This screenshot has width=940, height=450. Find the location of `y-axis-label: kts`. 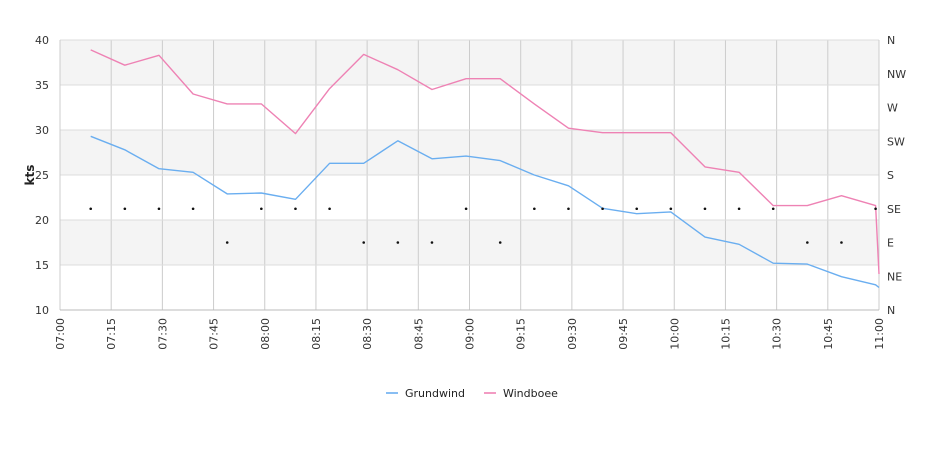

y-axis-label: kts is located at coordinates (30, 175).